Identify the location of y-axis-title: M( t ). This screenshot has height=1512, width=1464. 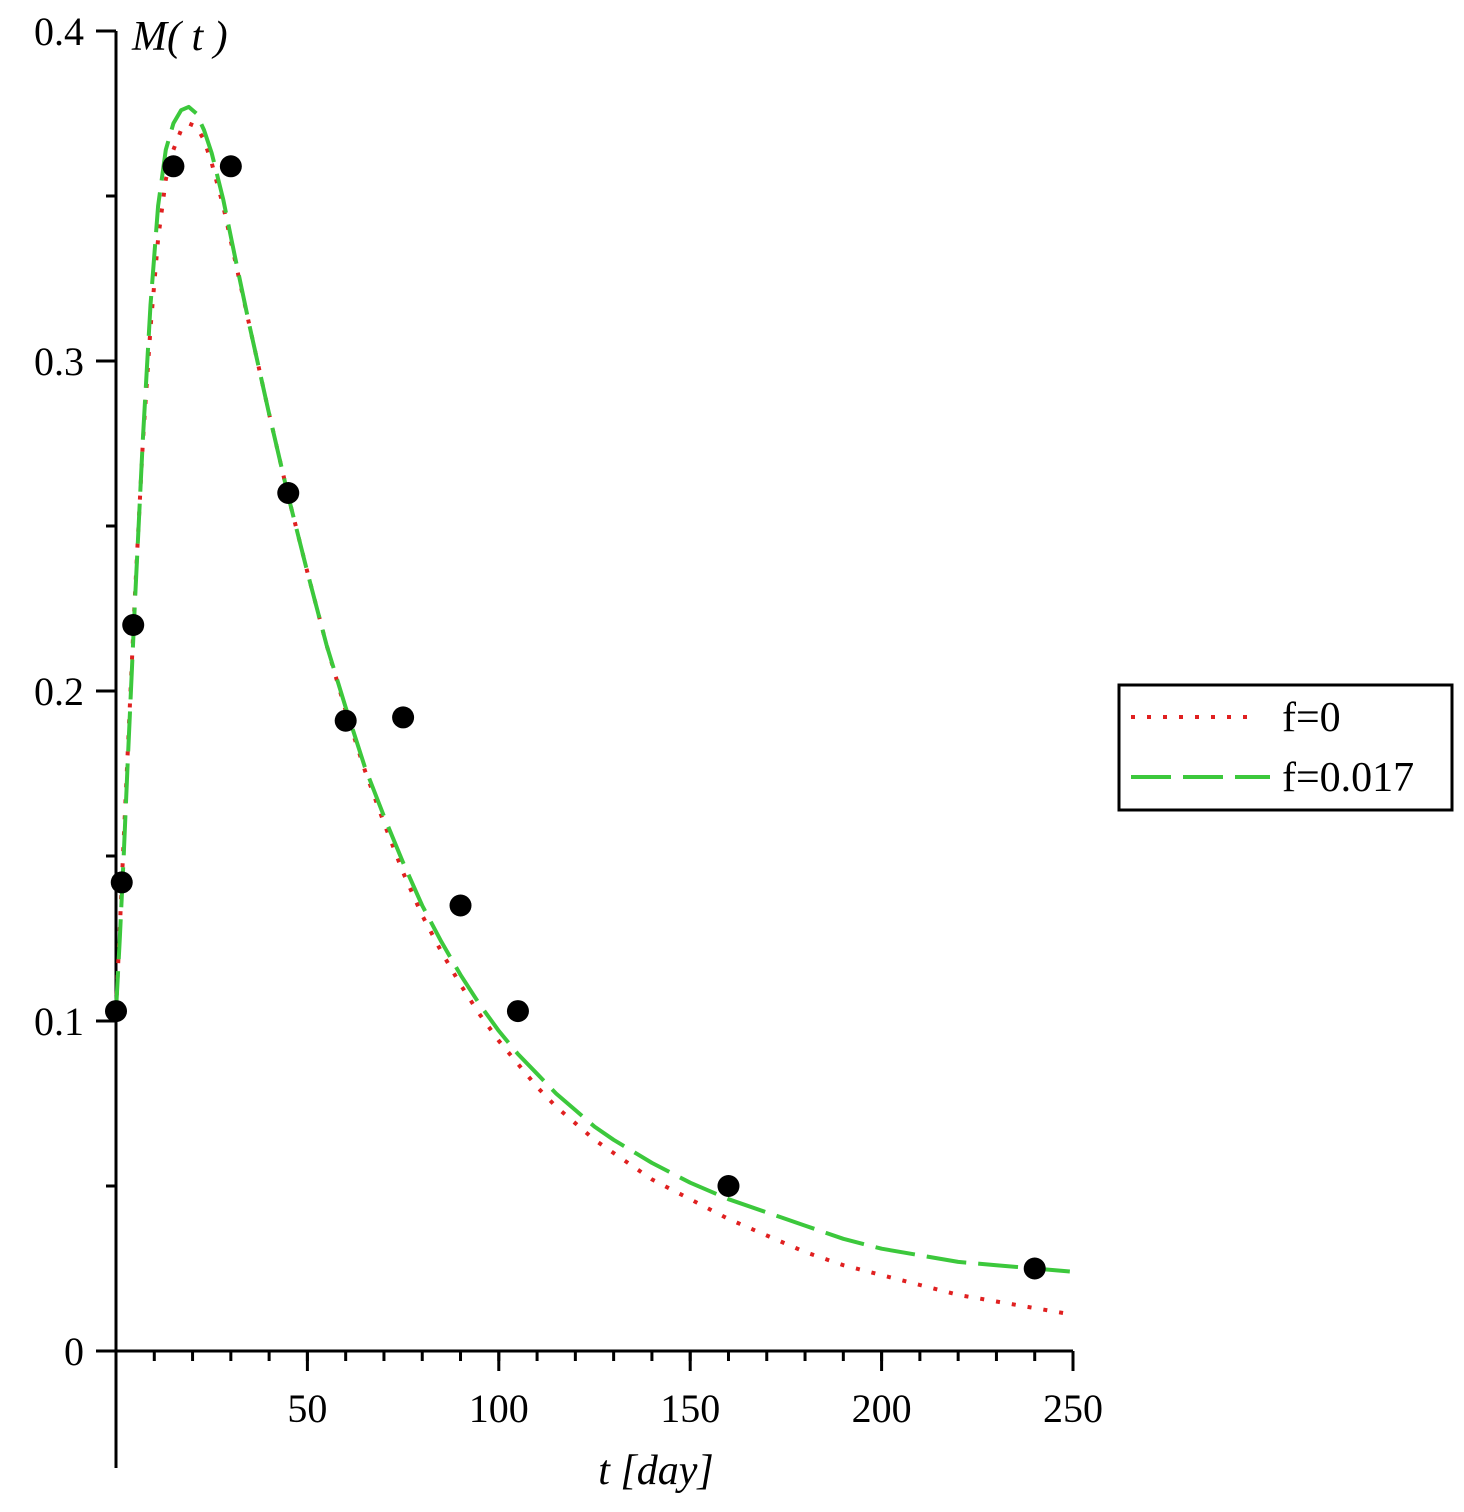
(179, 37).